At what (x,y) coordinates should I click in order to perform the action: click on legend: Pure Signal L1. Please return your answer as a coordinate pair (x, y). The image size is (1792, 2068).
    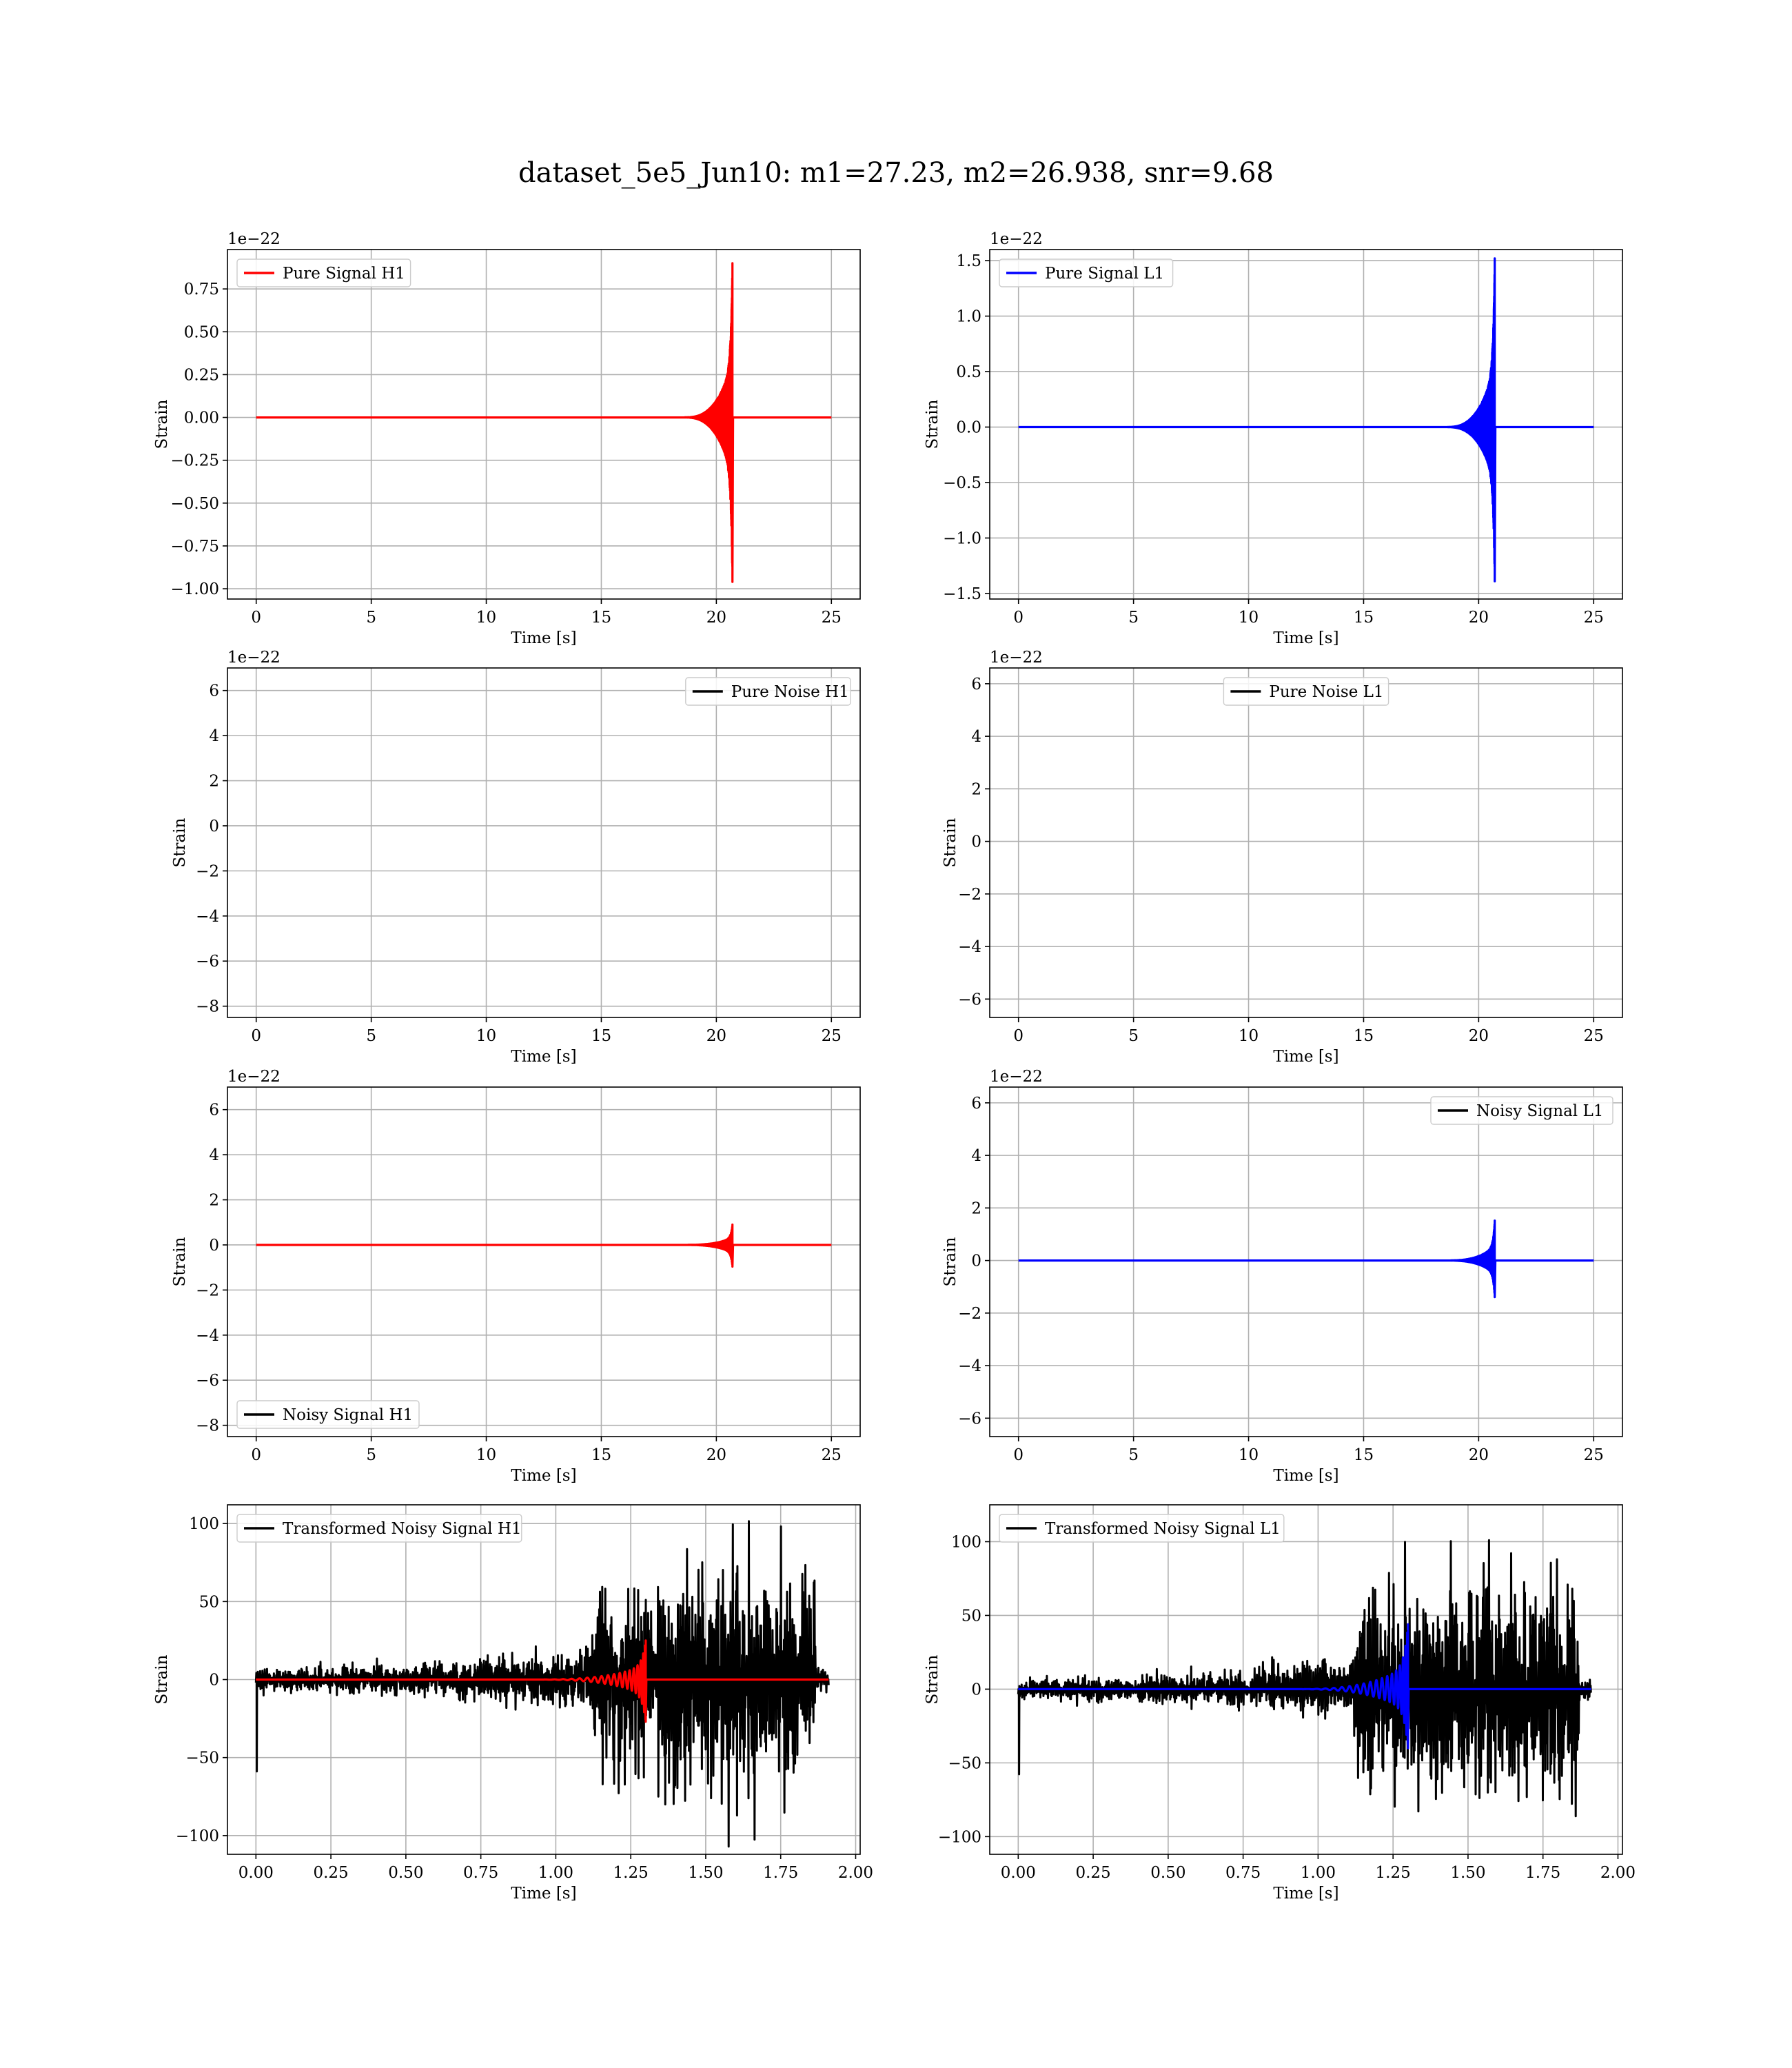
    Looking at the image, I should click on (1086, 272).